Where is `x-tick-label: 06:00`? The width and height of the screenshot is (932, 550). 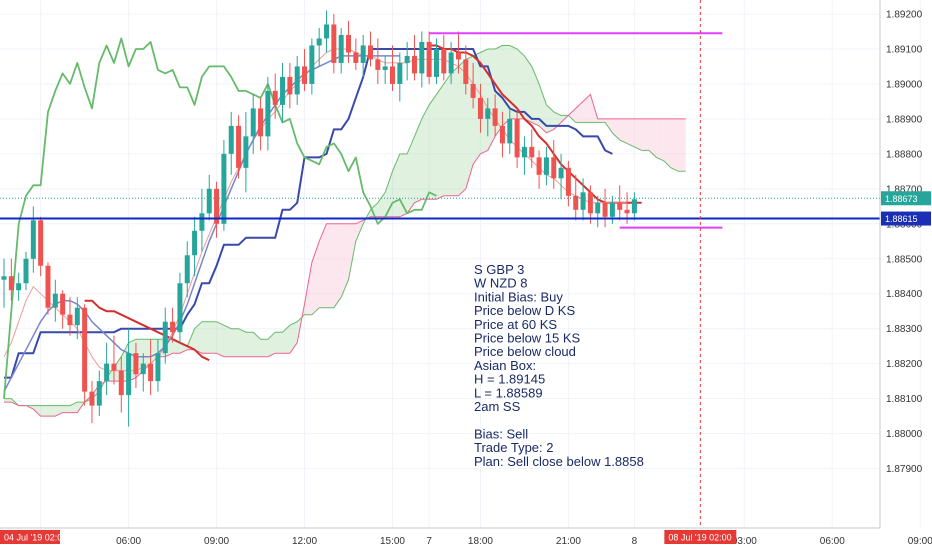 x-tick-label: 06:00 is located at coordinates (128, 541).